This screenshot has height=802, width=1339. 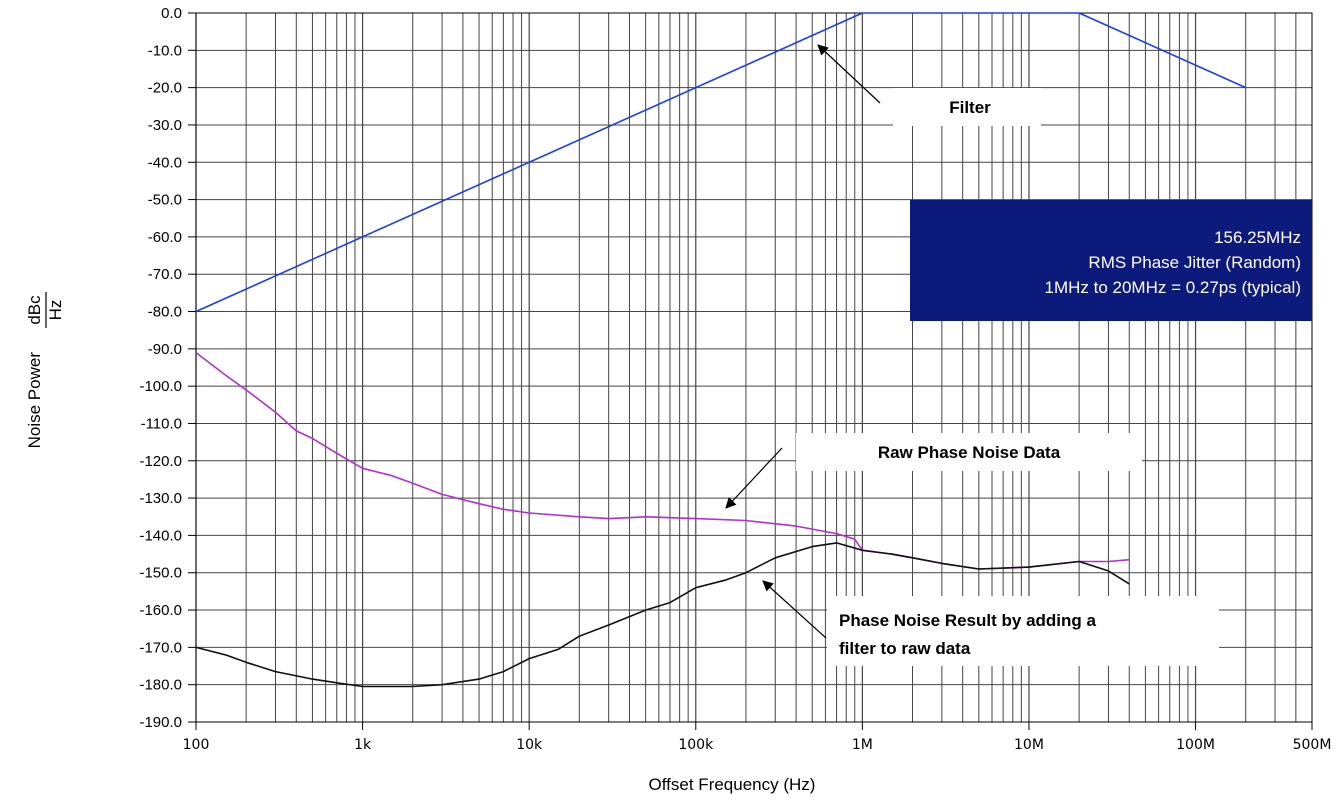 What do you see at coordinates (160, 722) in the screenshot?
I see `y-tick-label: -190.0` at bounding box center [160, 722].